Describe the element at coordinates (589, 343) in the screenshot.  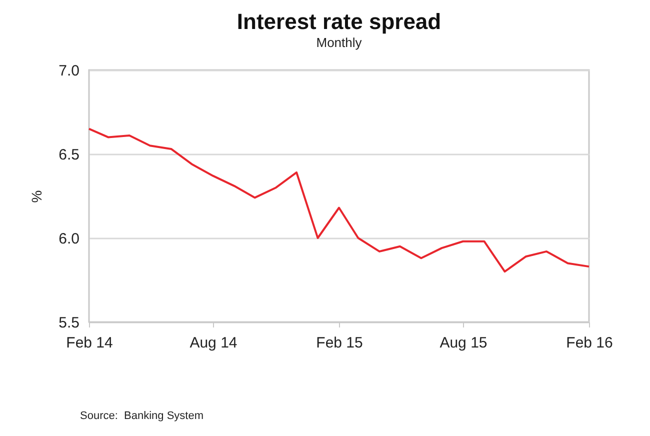
I see `x-tick-label: Feb 16` at that location.